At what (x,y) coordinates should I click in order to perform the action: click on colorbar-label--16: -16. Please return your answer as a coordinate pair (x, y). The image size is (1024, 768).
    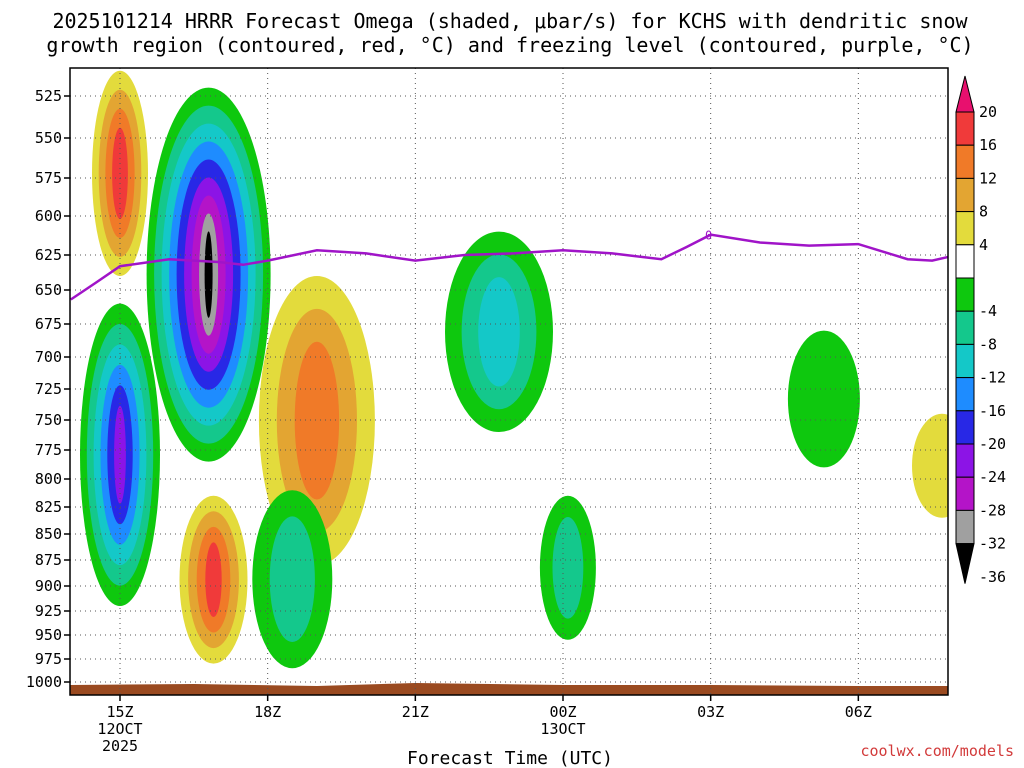
    Looking at the image, I should click on (992, 411).